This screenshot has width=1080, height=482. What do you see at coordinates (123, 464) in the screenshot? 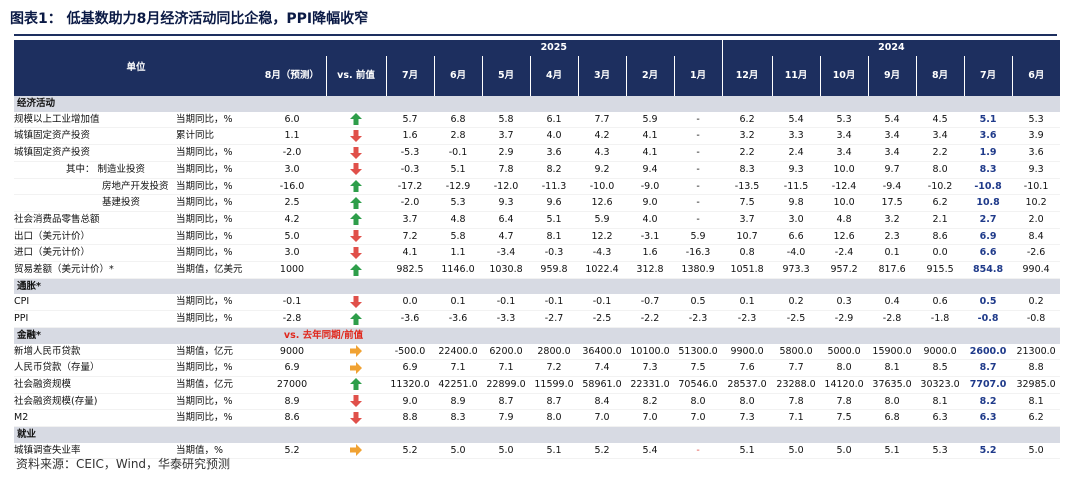
I see `source-note: 资料来源：CEIC，Wind，华泰研究预测` at bounding box center [123, 464].